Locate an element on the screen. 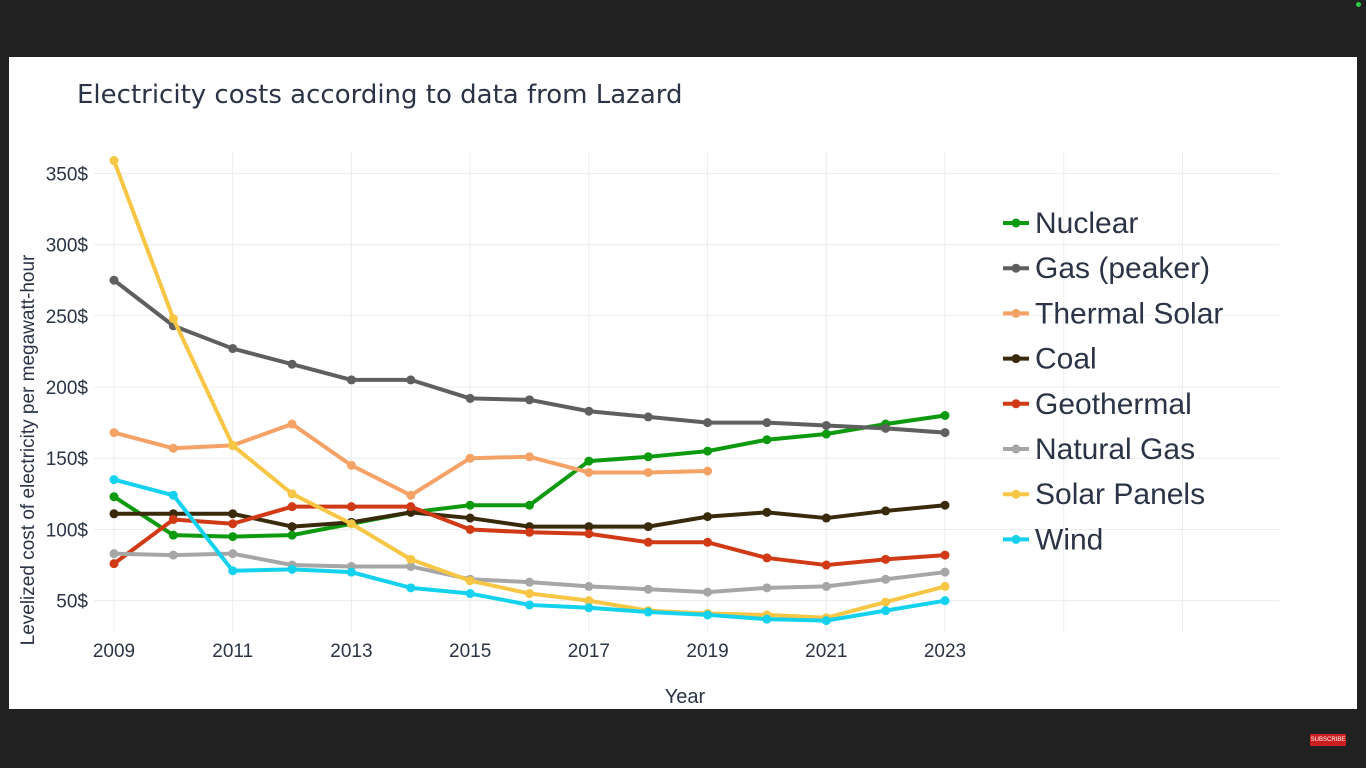 The width and height of the screenshot is (1366, 768). legend-item: Geothermal is located at coordinates (1097, 404).